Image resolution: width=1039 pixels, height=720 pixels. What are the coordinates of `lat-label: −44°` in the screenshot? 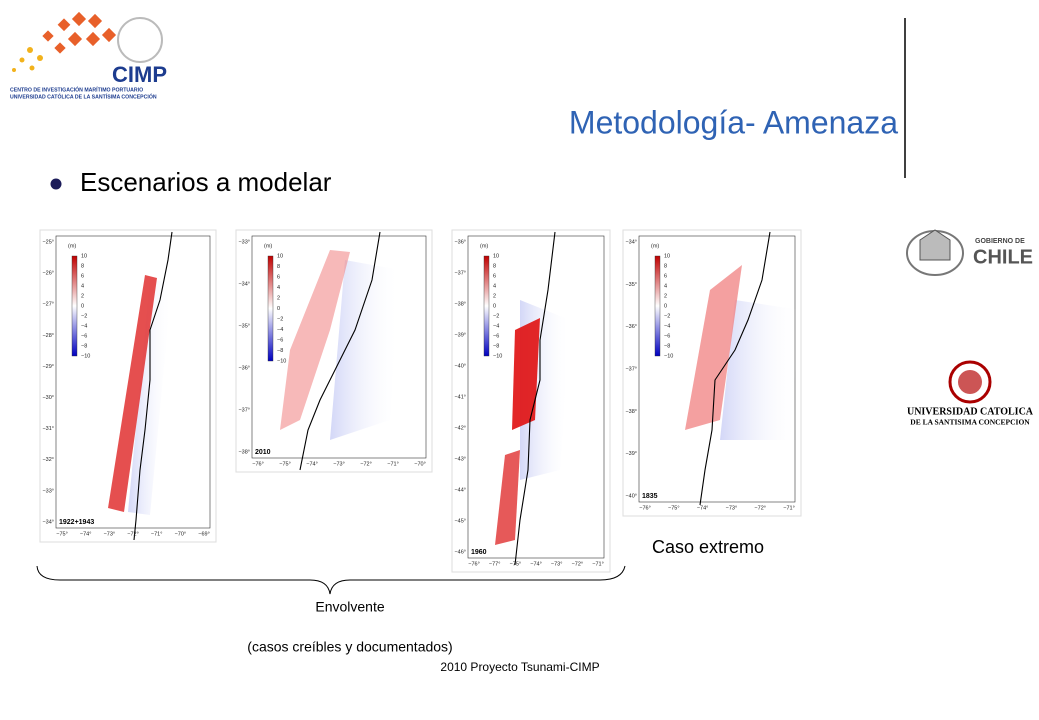 It's located at (460, 490).